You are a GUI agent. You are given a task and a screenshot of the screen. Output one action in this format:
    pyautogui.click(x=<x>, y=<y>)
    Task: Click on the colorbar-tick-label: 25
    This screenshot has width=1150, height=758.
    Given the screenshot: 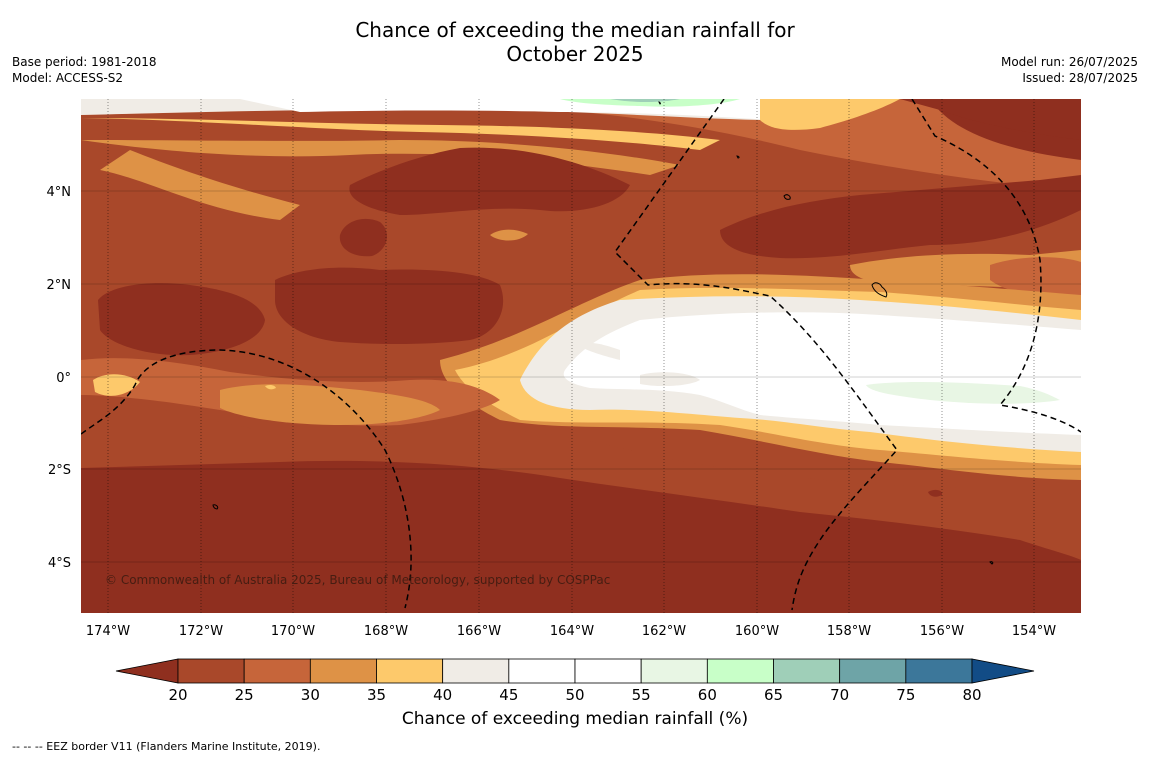 What is the action you would take?
    pyautogui.click(x=244, y=695)
    